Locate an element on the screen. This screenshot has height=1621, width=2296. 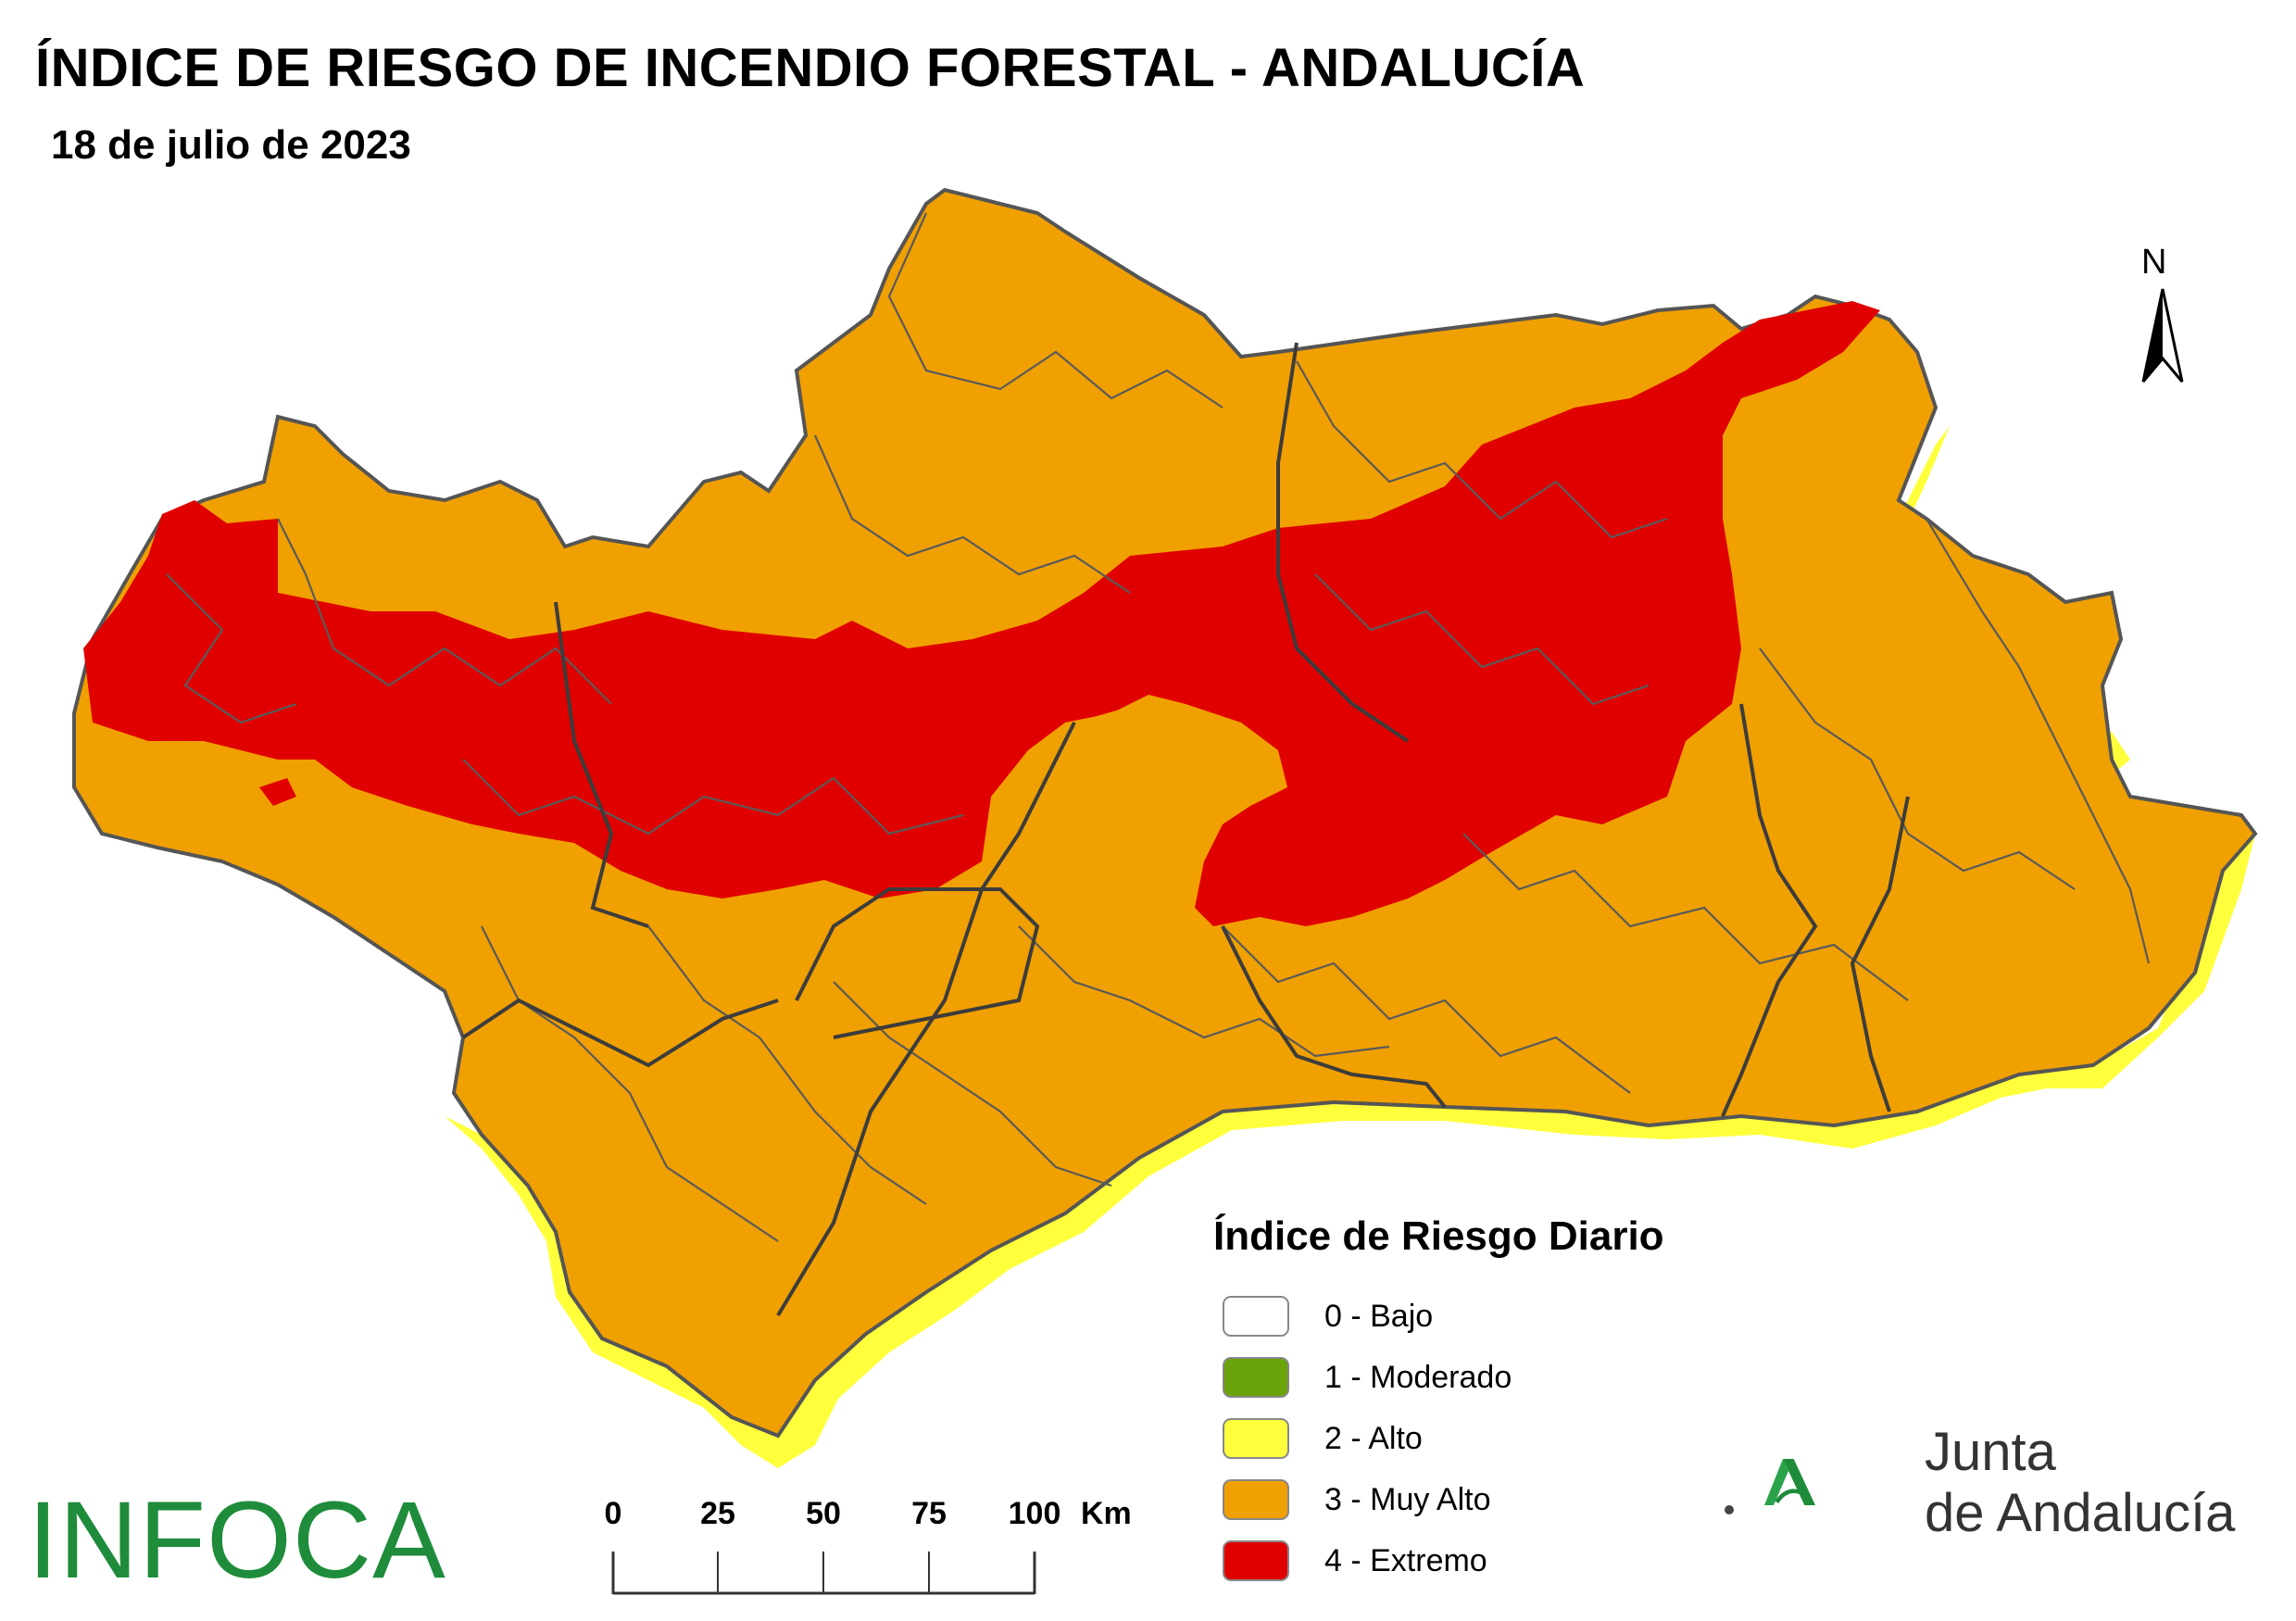
legend-item-muy-alto: 3 - Muy Alto is located at coordinates (1438, 1499).